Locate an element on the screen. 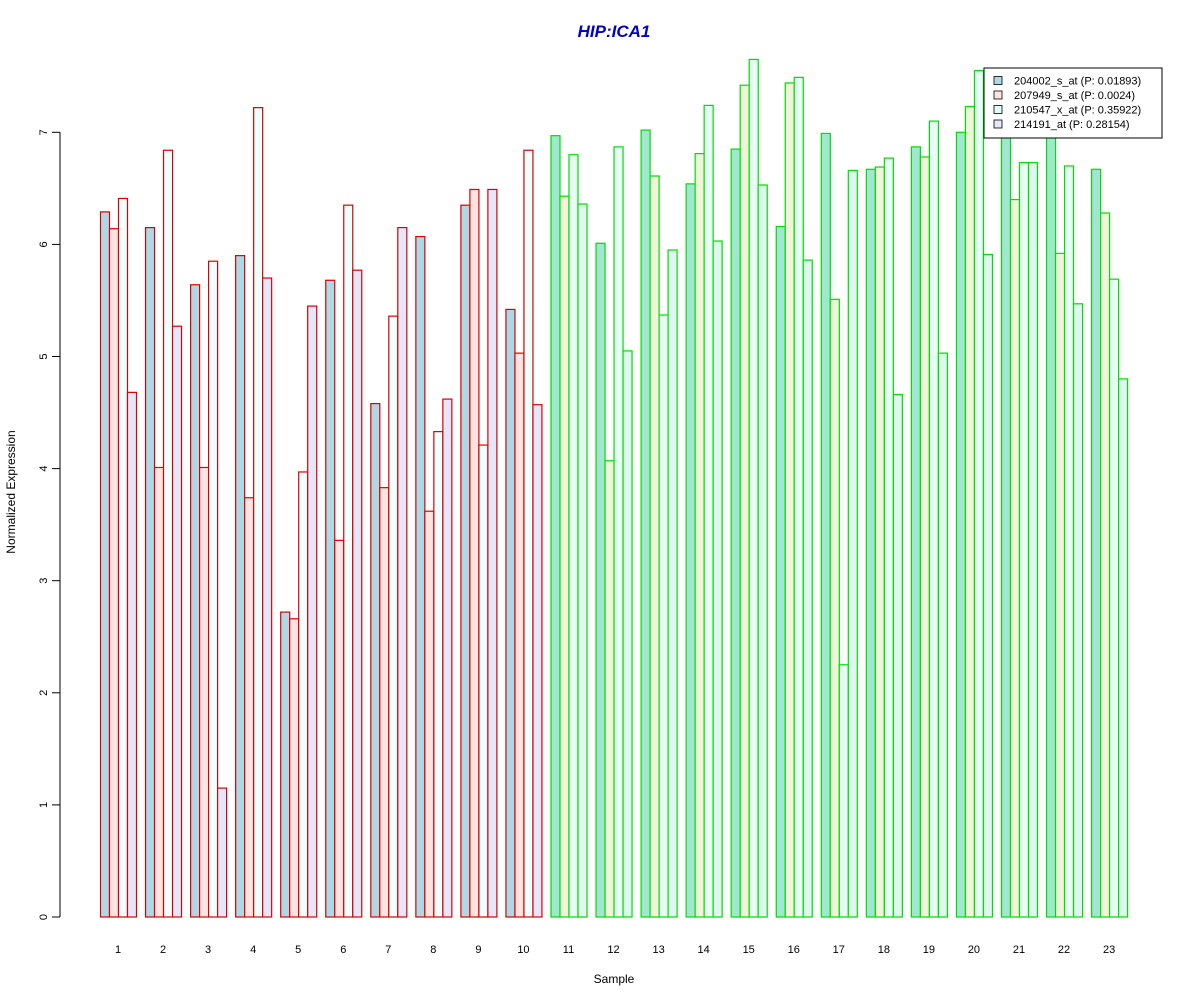 Image resolution: width=1200 pixels, height=1005 pixels. legend-entry: 204002_s_at (P: 0.01893) is located at coordinates (1077, 82).